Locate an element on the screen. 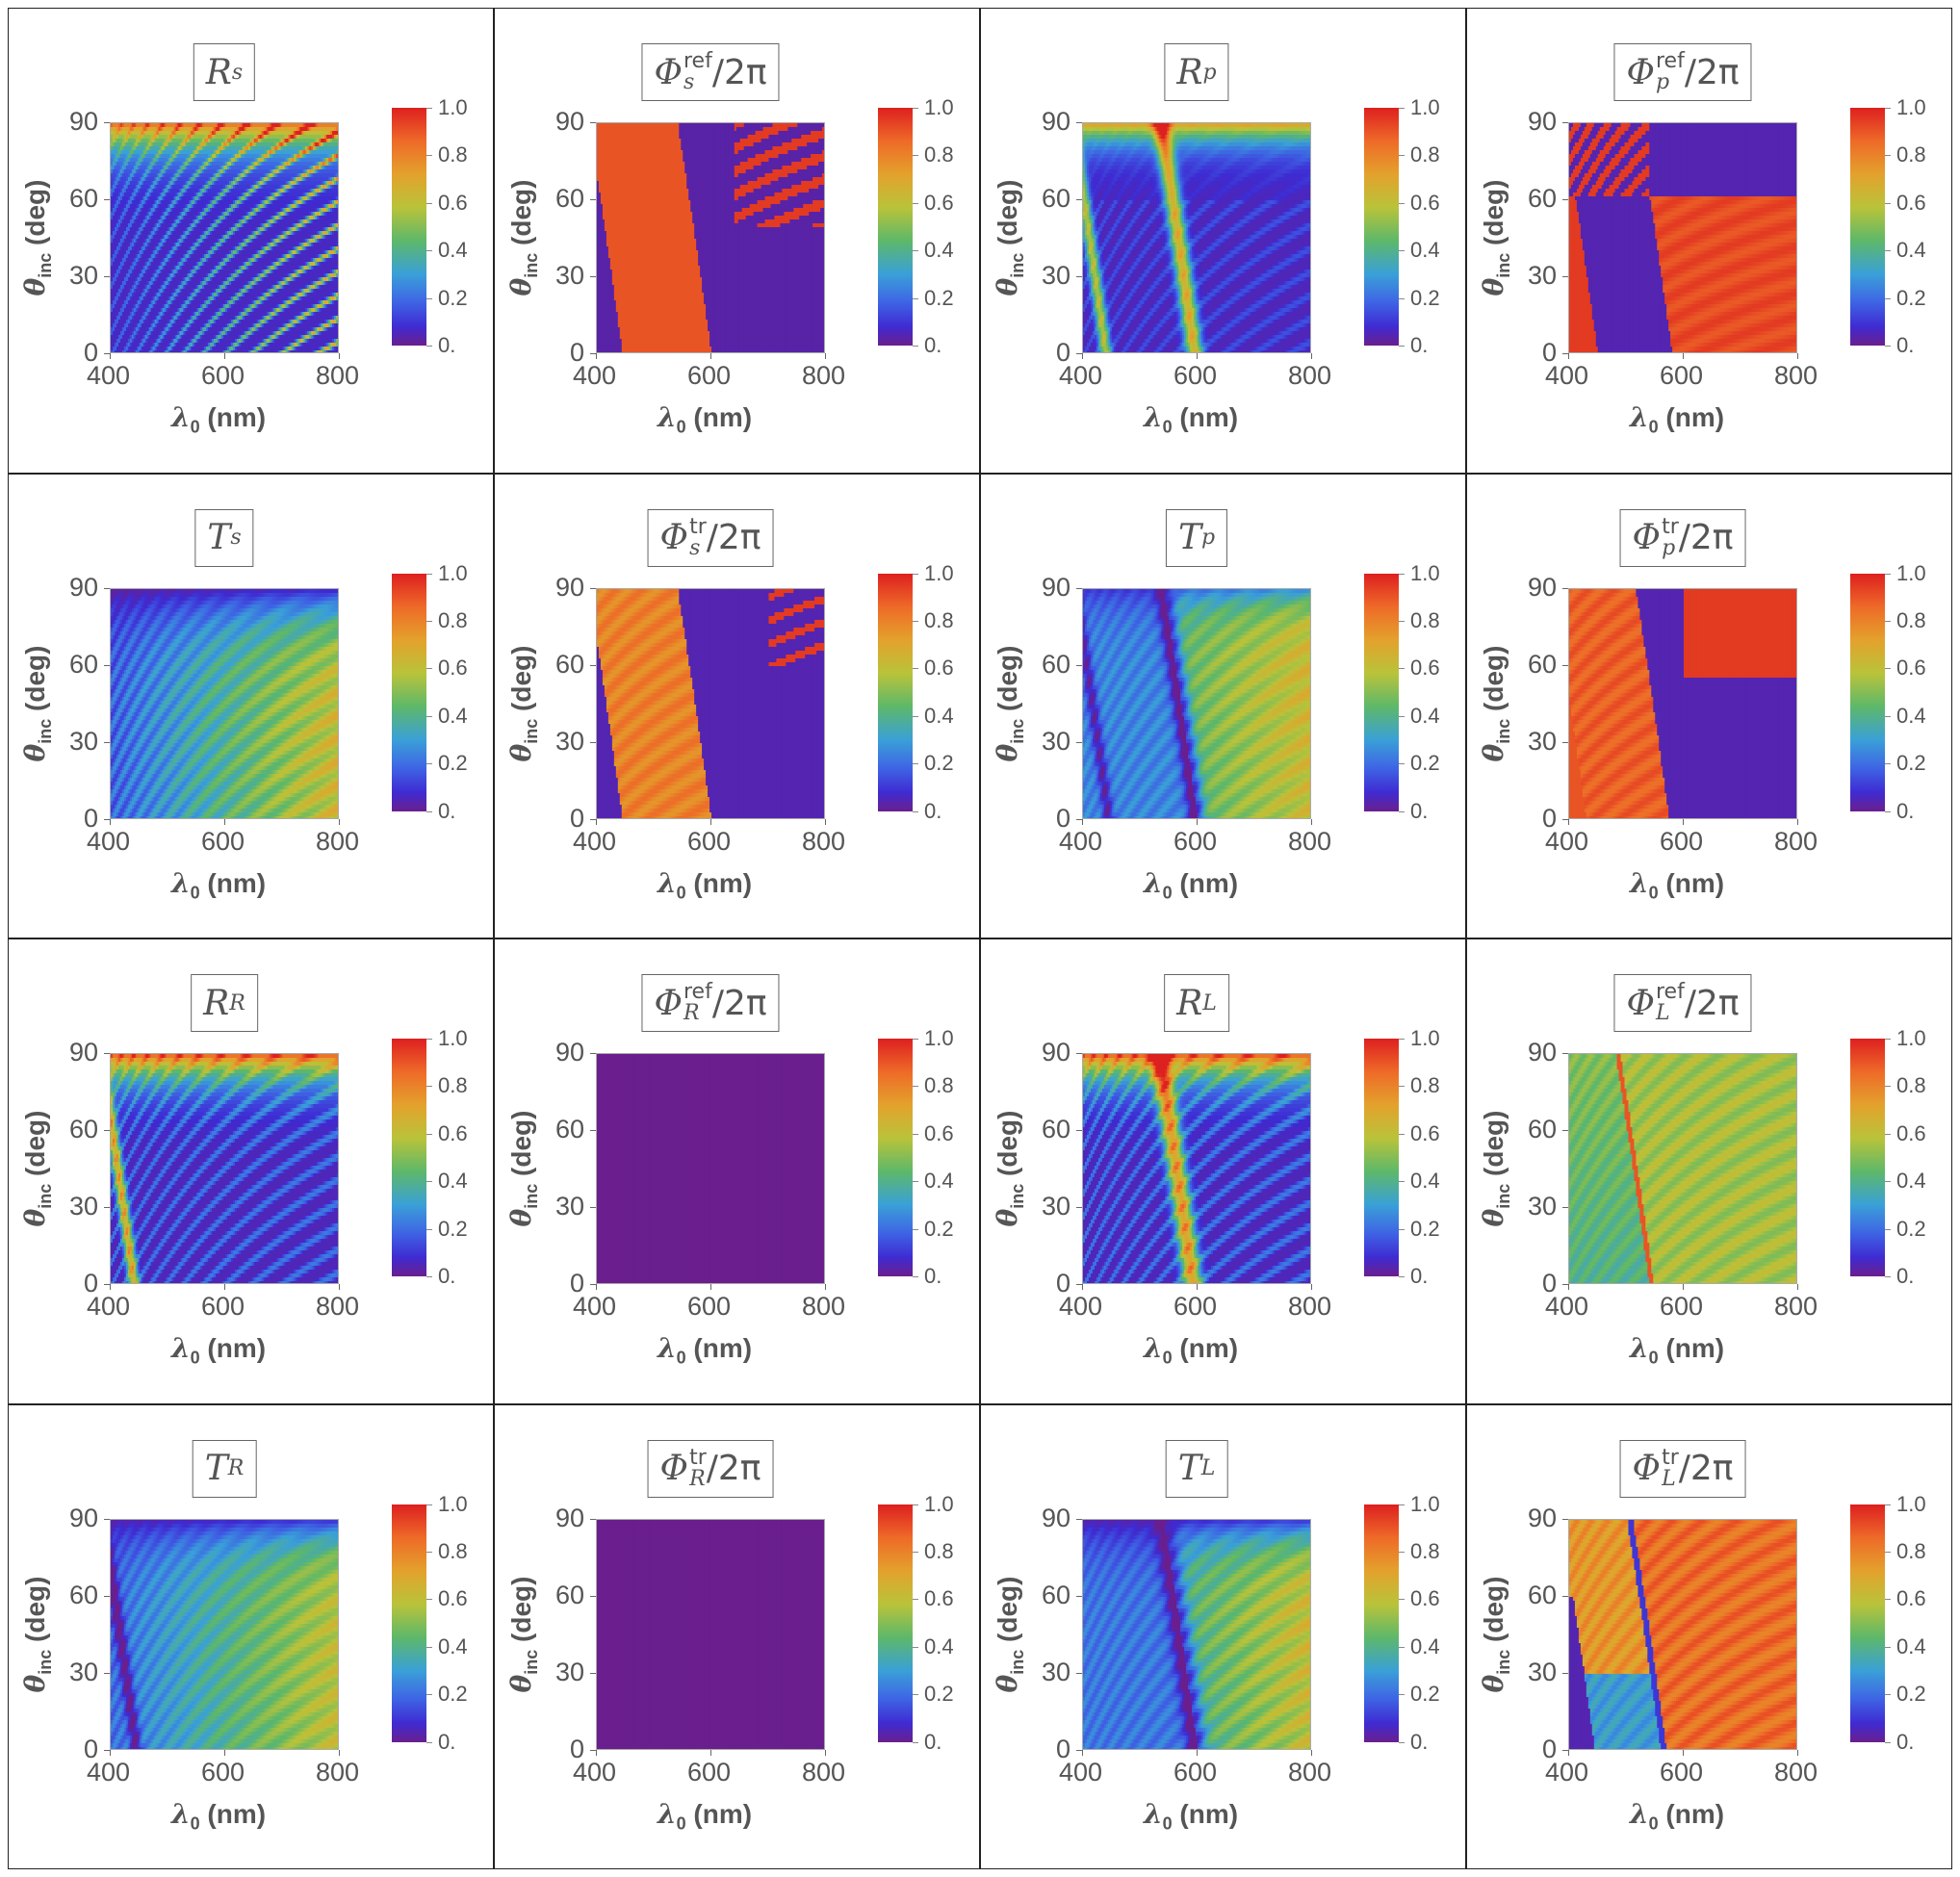 The width and height of the screenshot is (1960, 1877). title-symbol: R is located at coordinates (219, 72).